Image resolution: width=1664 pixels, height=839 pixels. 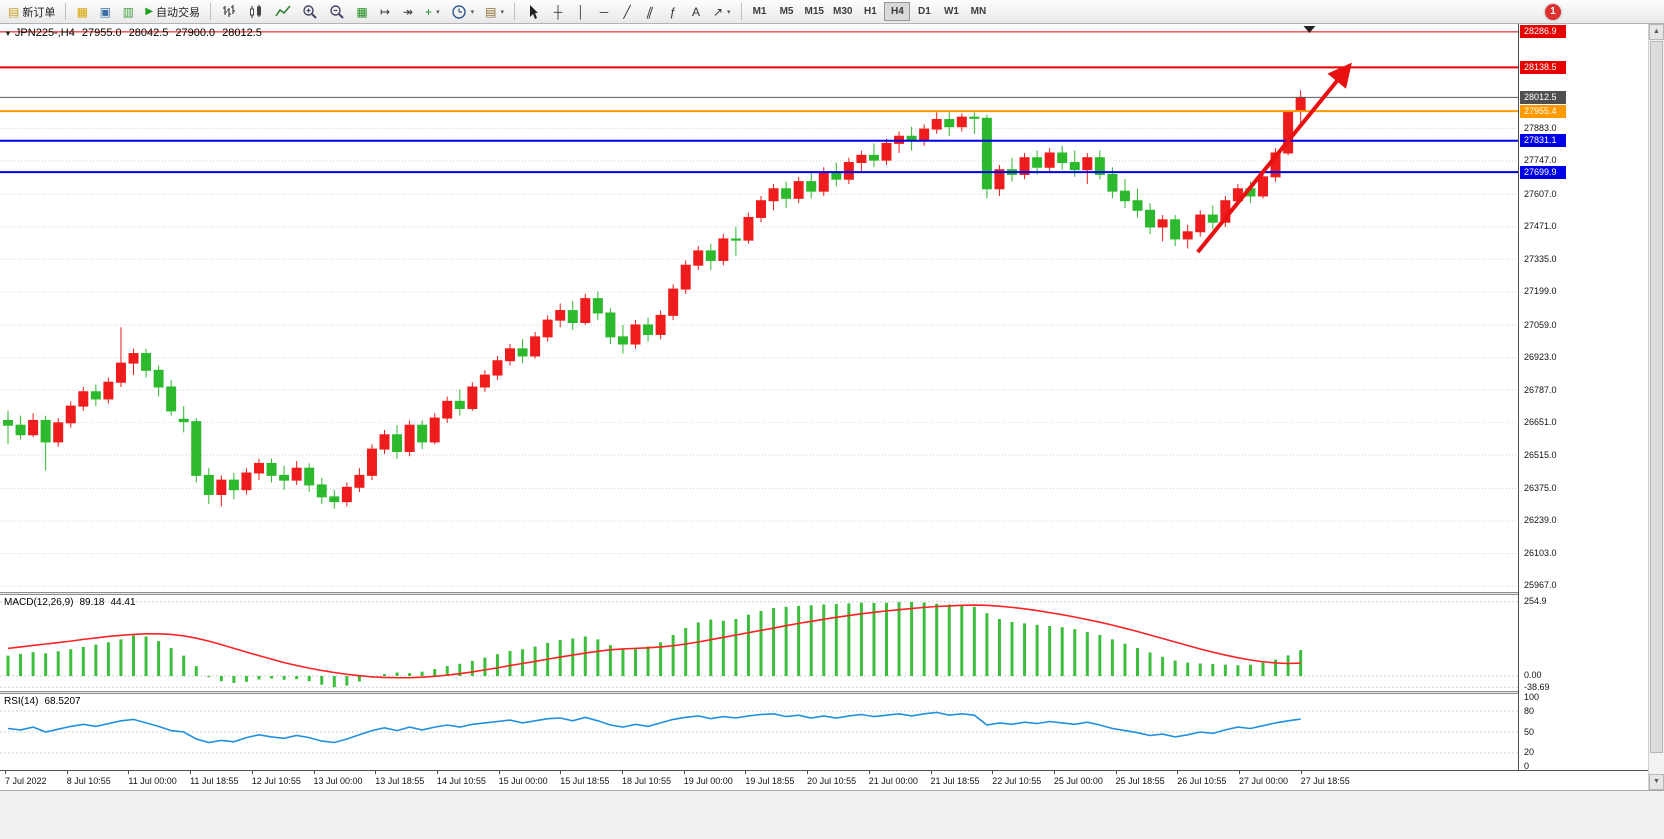 What do you see at coordinates (770, 781) in the screenshot?
I see `time-axis-label: 19 Jul 18:55` at bounding box center [770, 781].